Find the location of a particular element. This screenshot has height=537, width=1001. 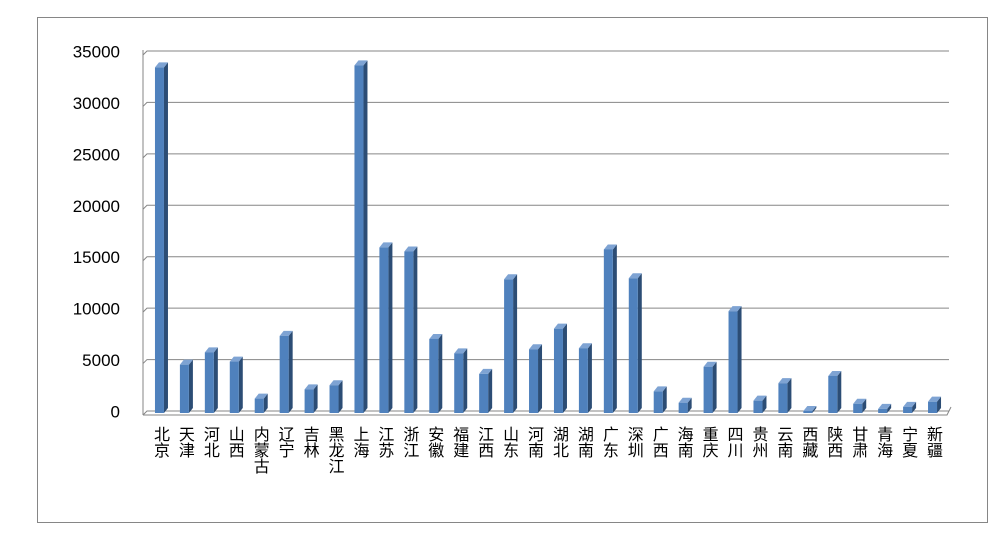

x-tick-label: 广东 is located at coordinates (609, 442).